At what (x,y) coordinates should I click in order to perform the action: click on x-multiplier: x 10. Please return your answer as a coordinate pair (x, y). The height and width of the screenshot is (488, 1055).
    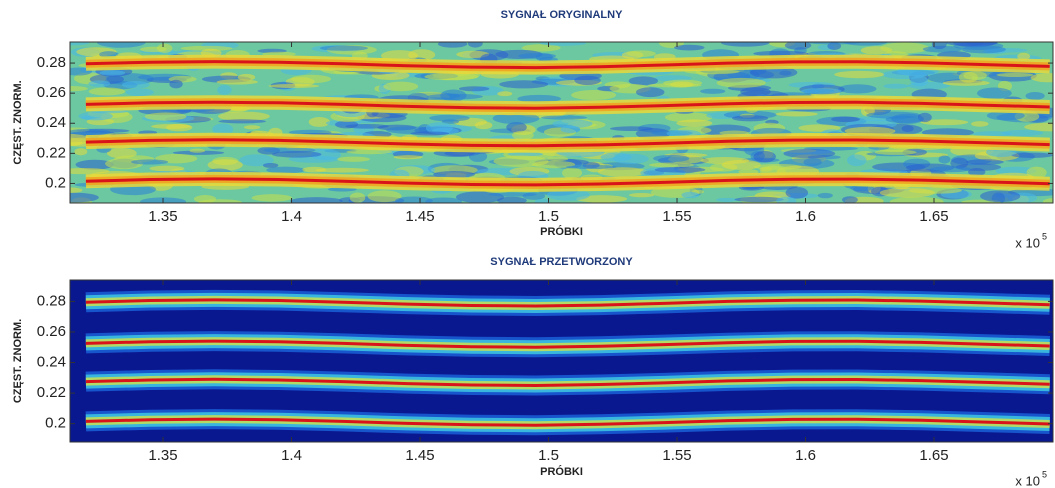
    Looking at the image, I should click on (1027, 480).